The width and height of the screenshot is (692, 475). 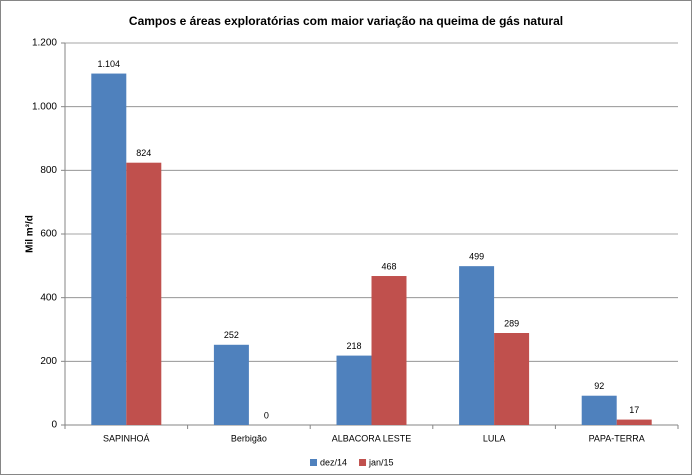 I want to click on y-tick-label: 400, so click(x=48, y=297).